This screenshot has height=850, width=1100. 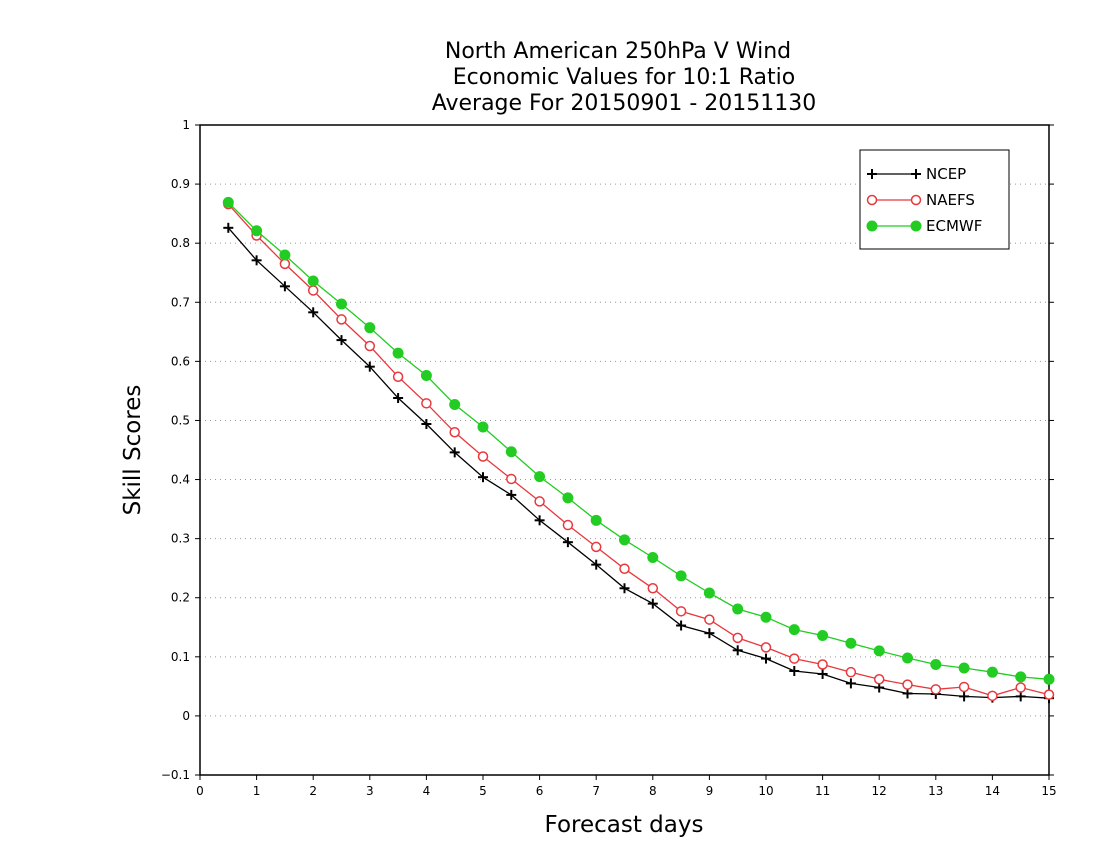 I want to click on x-tick-label: 12, so click(x=879, y=791).